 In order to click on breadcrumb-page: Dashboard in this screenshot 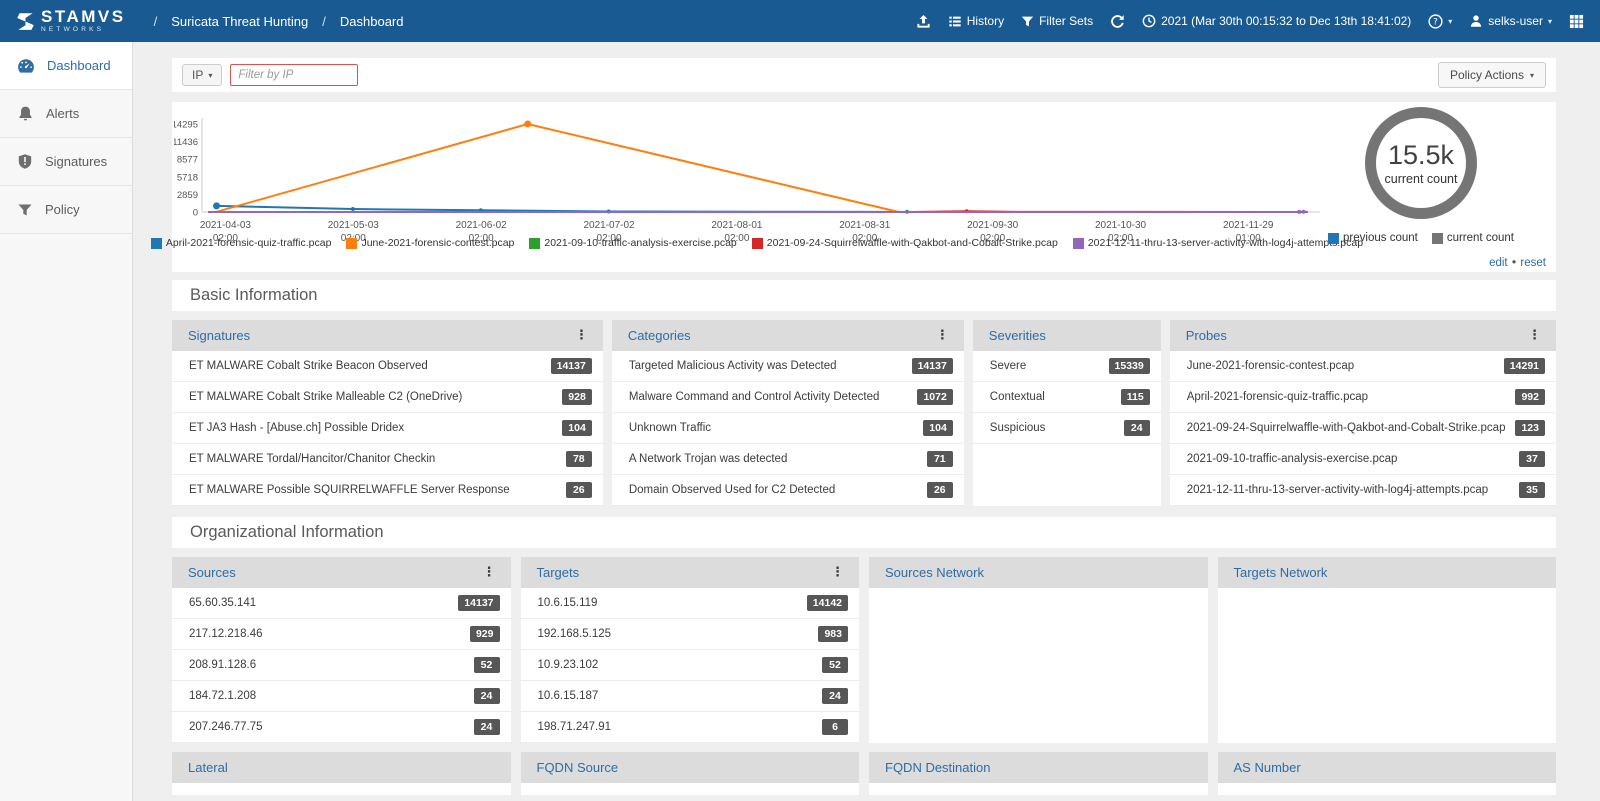, I will do `click(371, 21)`.